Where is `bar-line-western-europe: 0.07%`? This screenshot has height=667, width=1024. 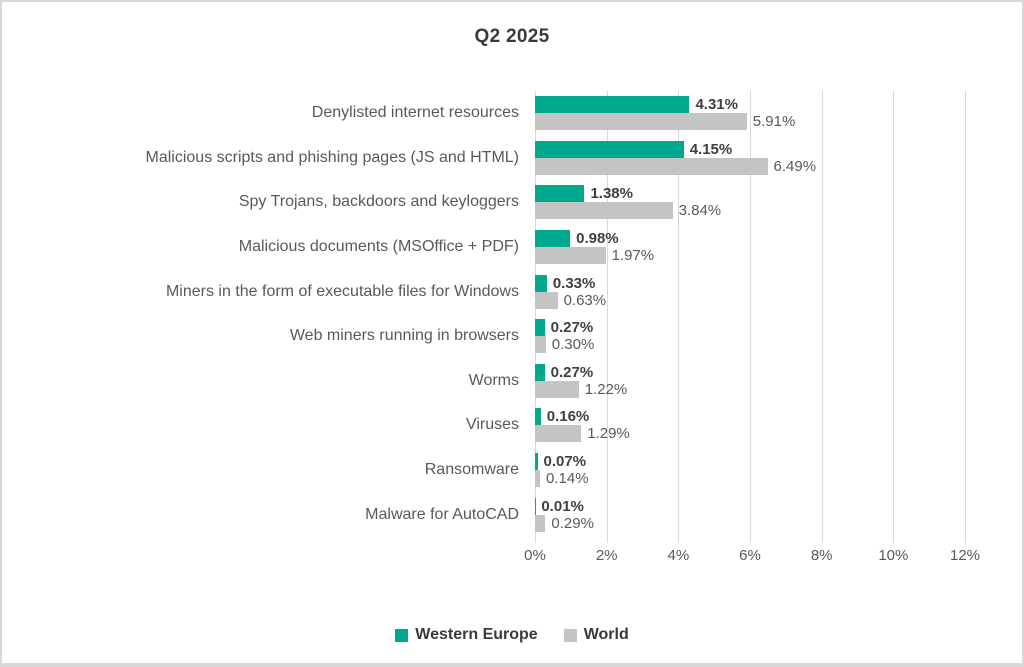 bar-line-western-europe: 0.07% is located at coordinates (750, 462).